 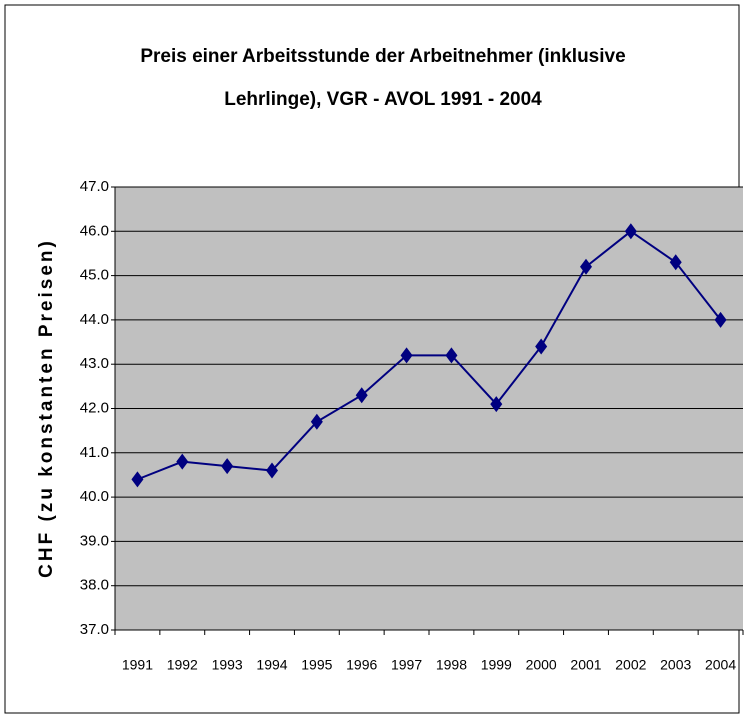 I want to click on x-tick-label: 1991, so click(x=137, y=665).